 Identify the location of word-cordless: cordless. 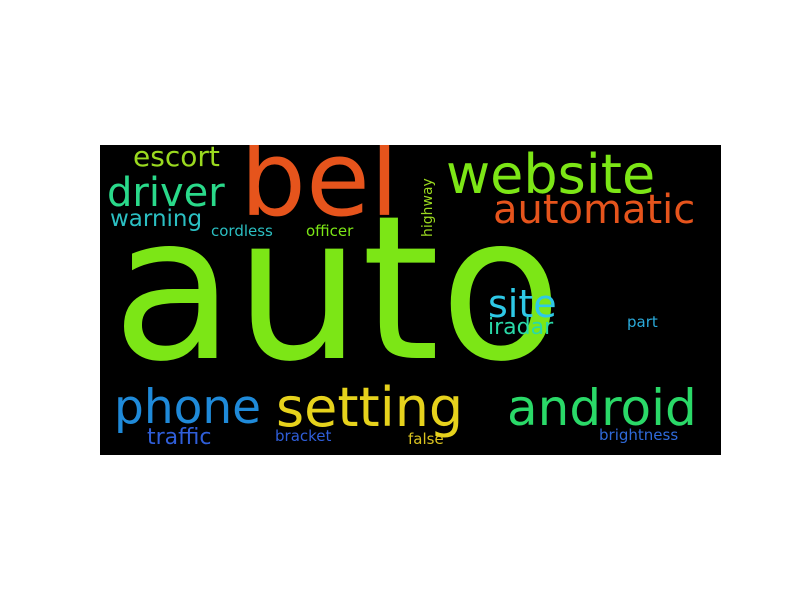
(242, 231).